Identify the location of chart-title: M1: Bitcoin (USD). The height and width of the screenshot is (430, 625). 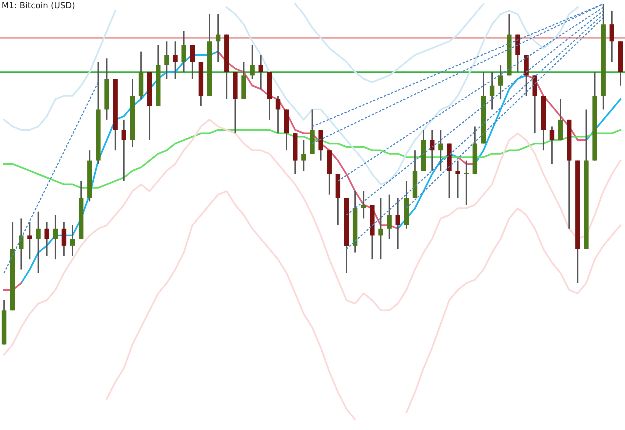
(38, 6).